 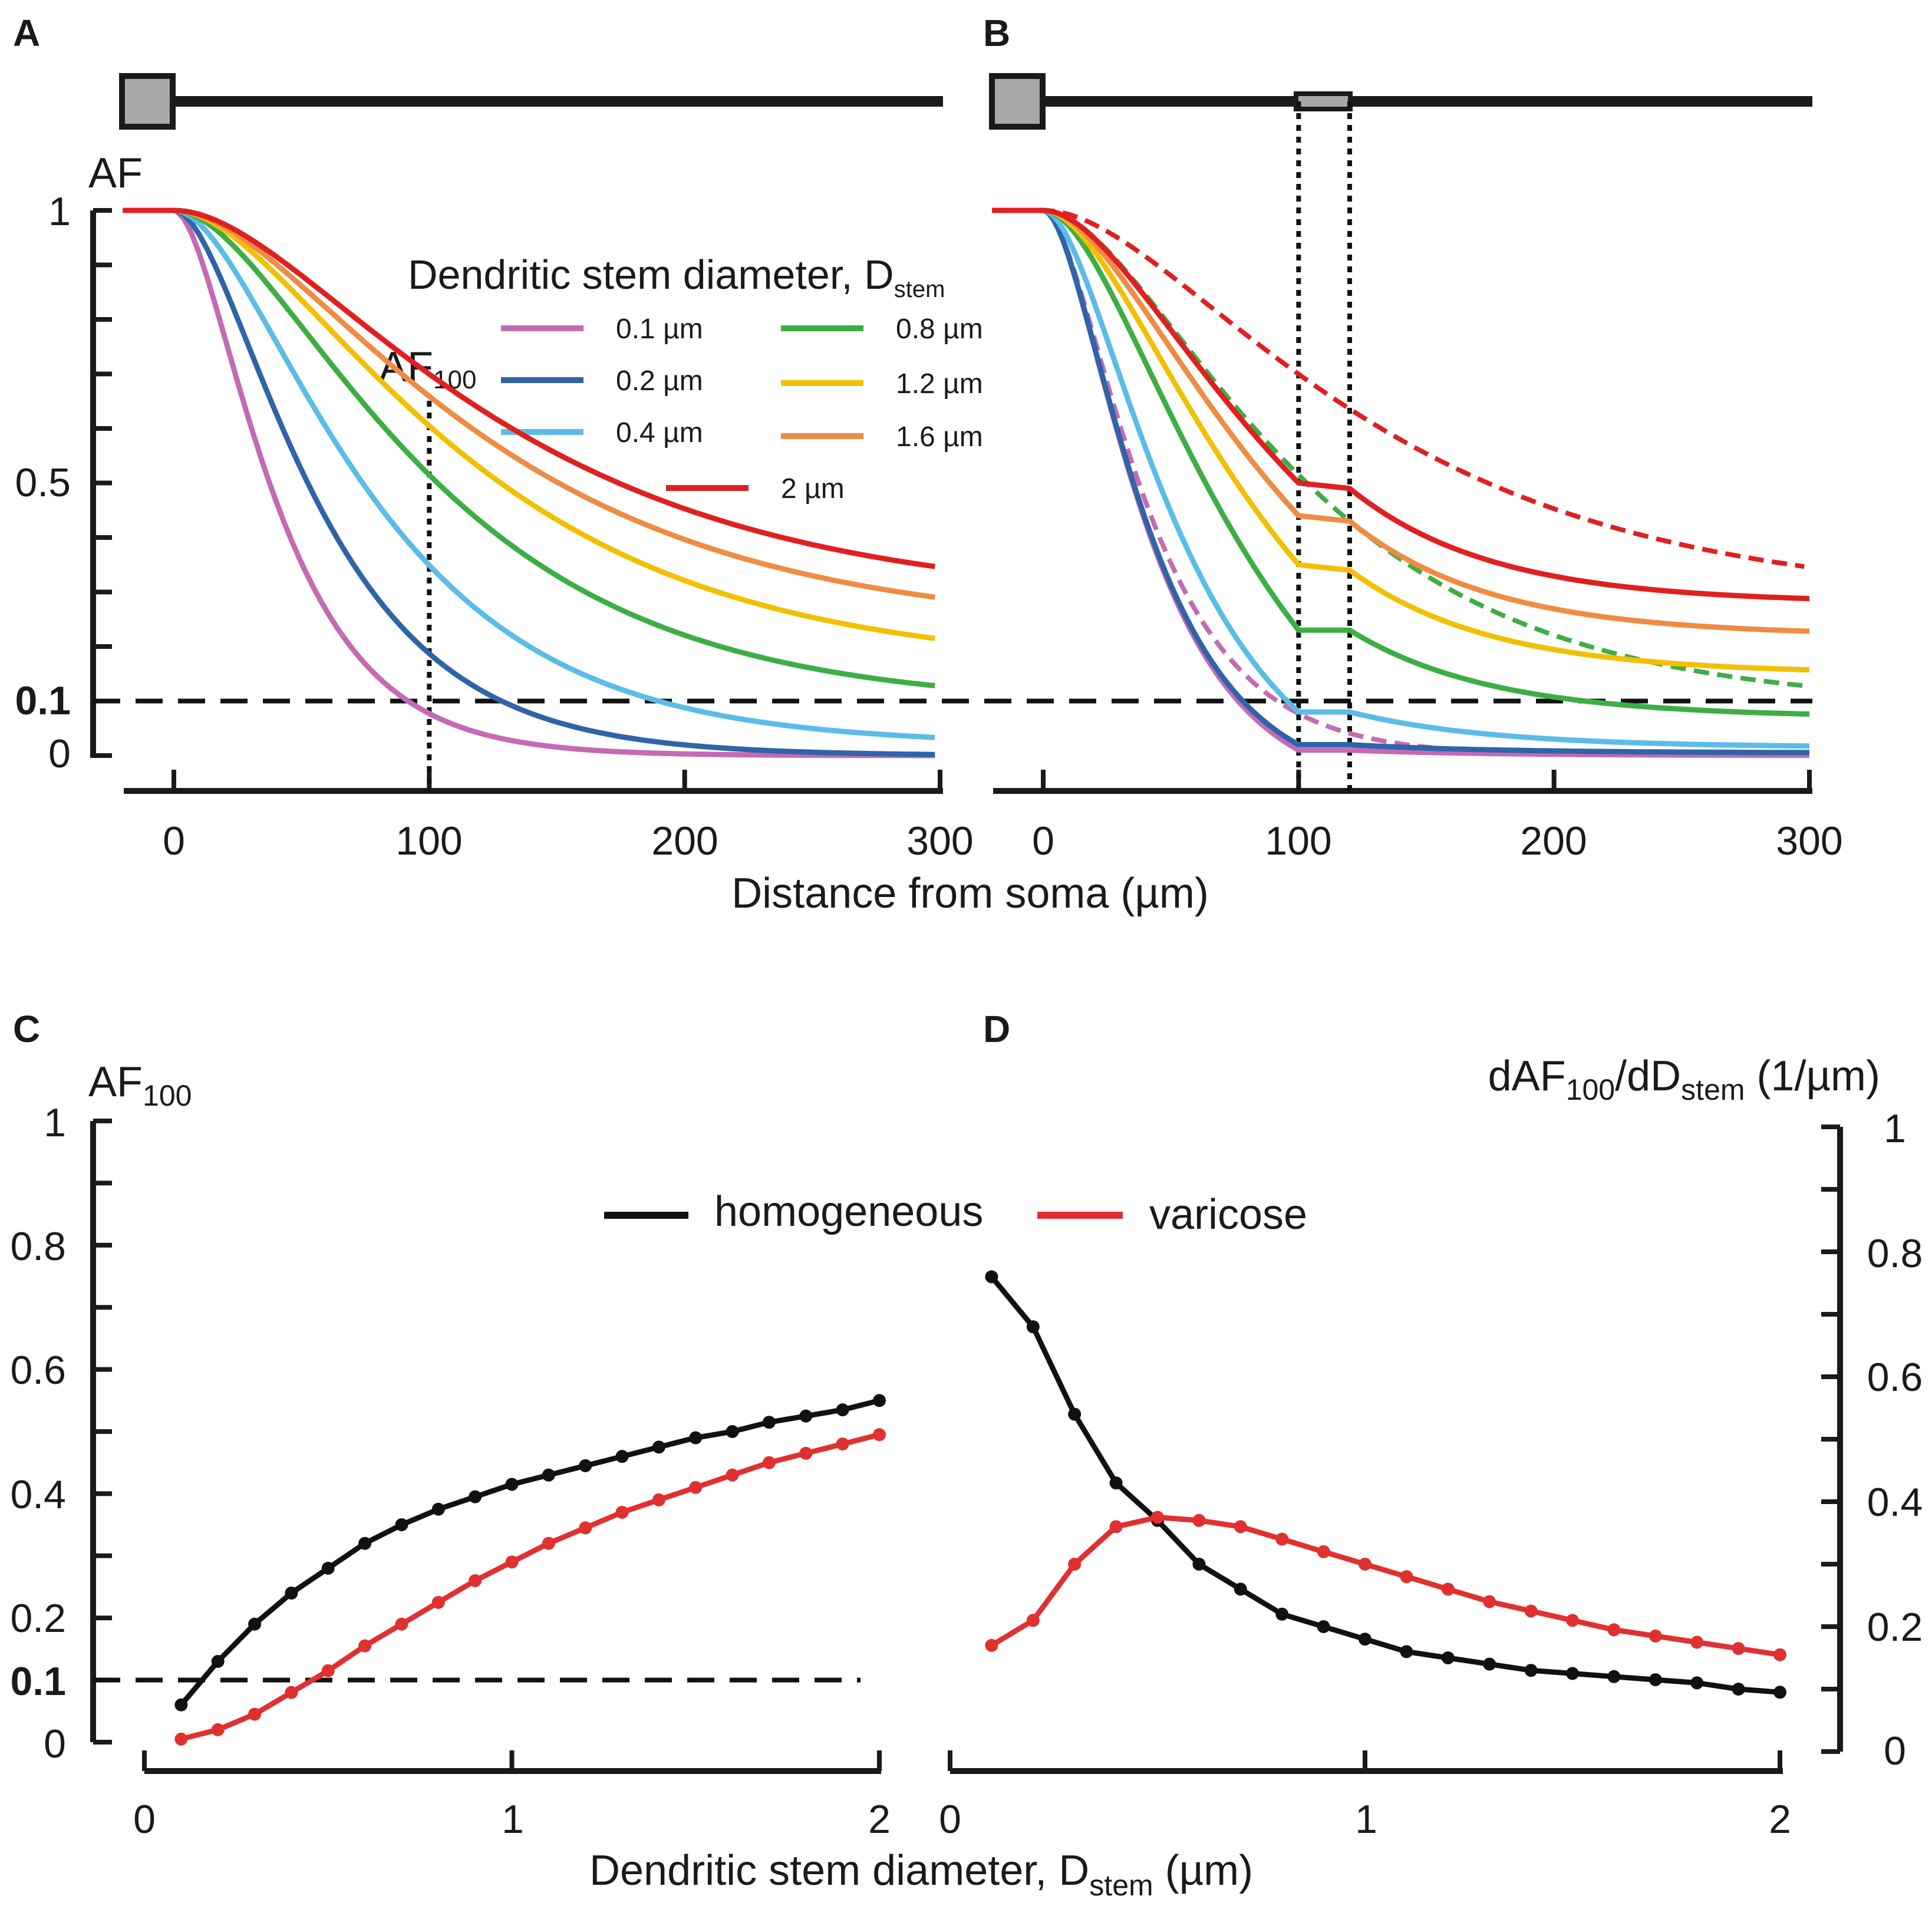 What do you see at coordinates (676, 277) in the screenshot?
I see `legend-title: Dendritic stem diameter, Dstem` at bounding box center [676, 277].